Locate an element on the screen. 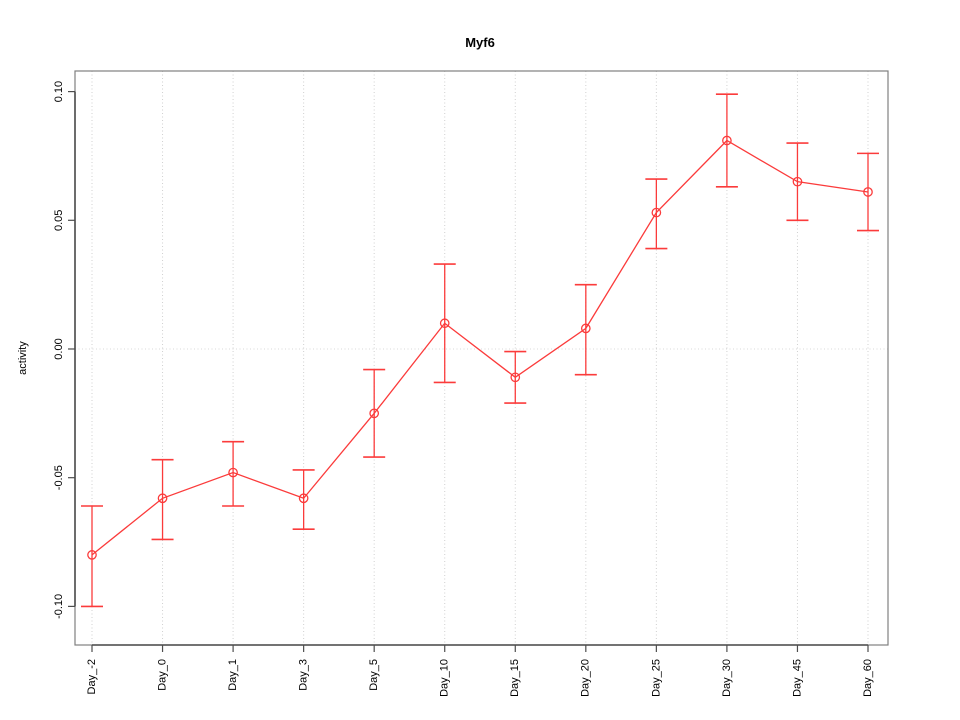  x-tick-label: Day_-2 is located at coordinates (92, 676).